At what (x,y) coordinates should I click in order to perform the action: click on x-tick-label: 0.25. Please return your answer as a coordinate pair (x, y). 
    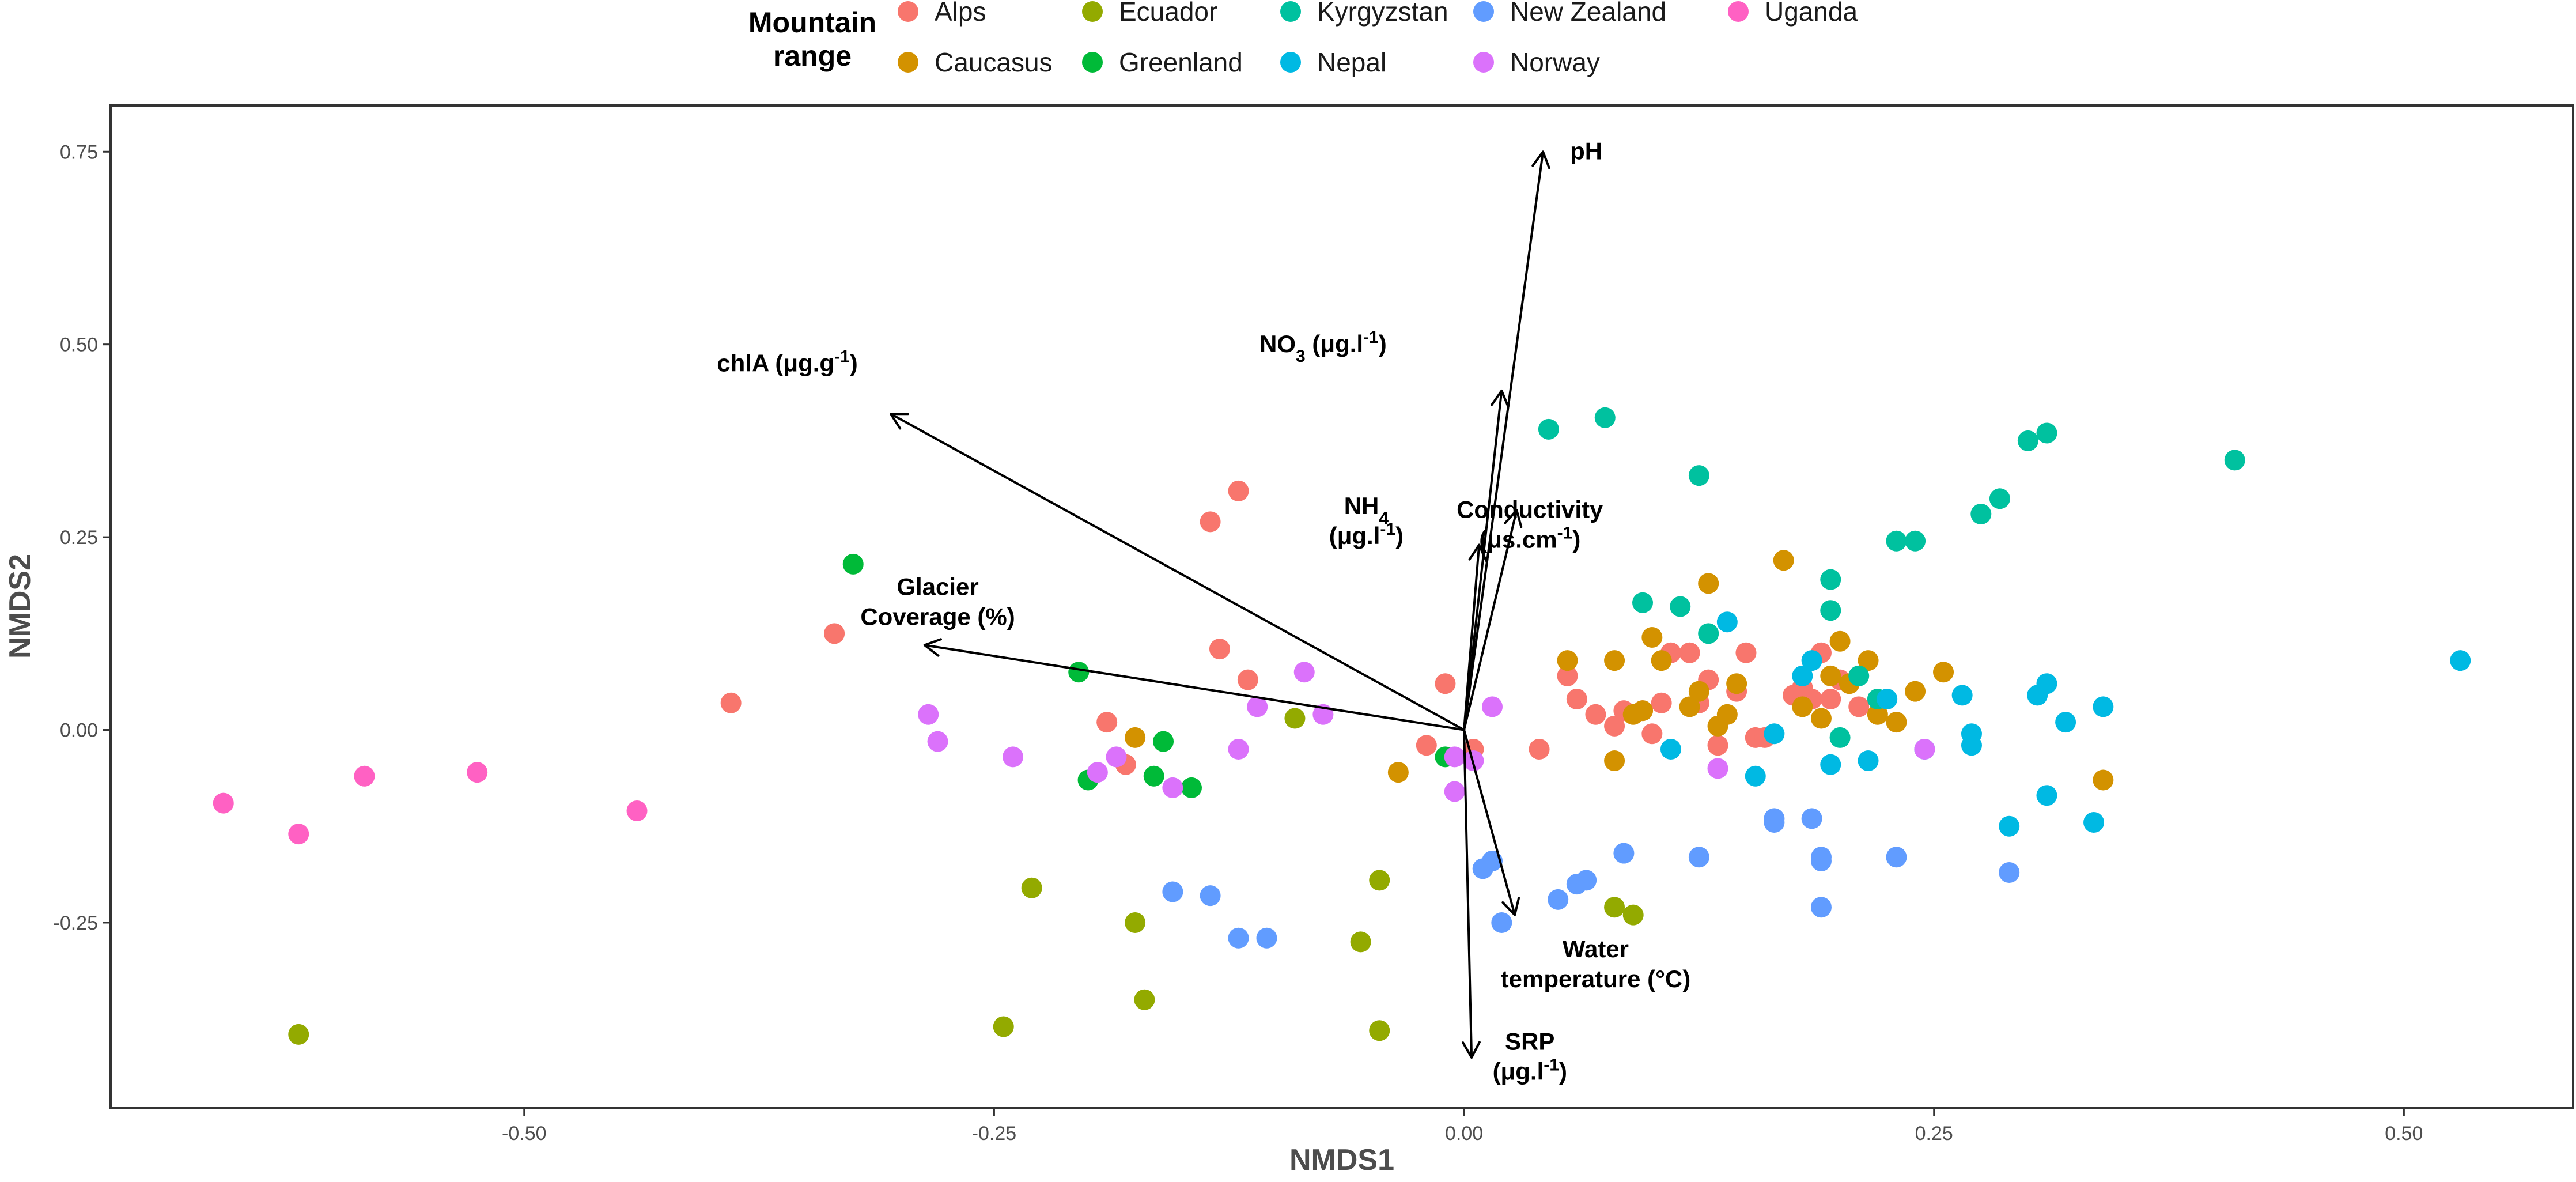
    Looking at the image, I should click on (1934, 1134).